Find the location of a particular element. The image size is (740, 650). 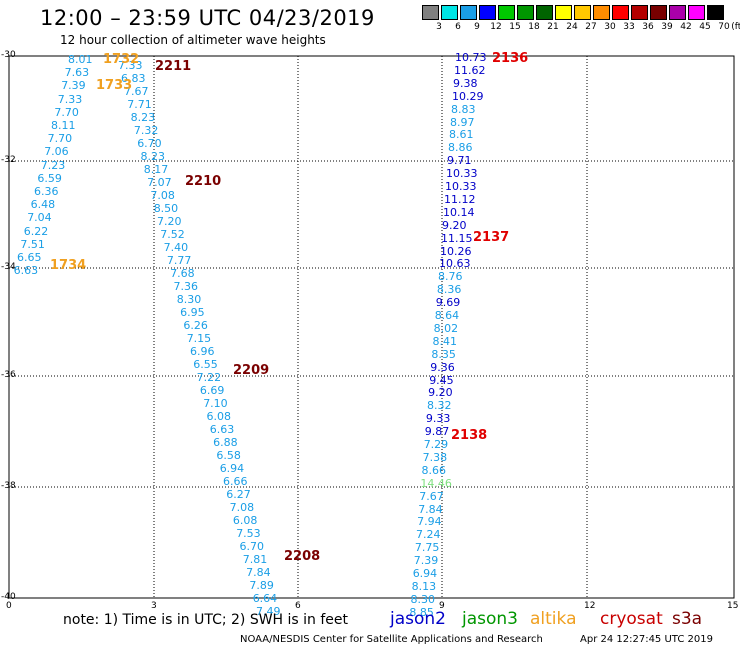

y-axis-label: -30 is located at coordinates (8, 55).